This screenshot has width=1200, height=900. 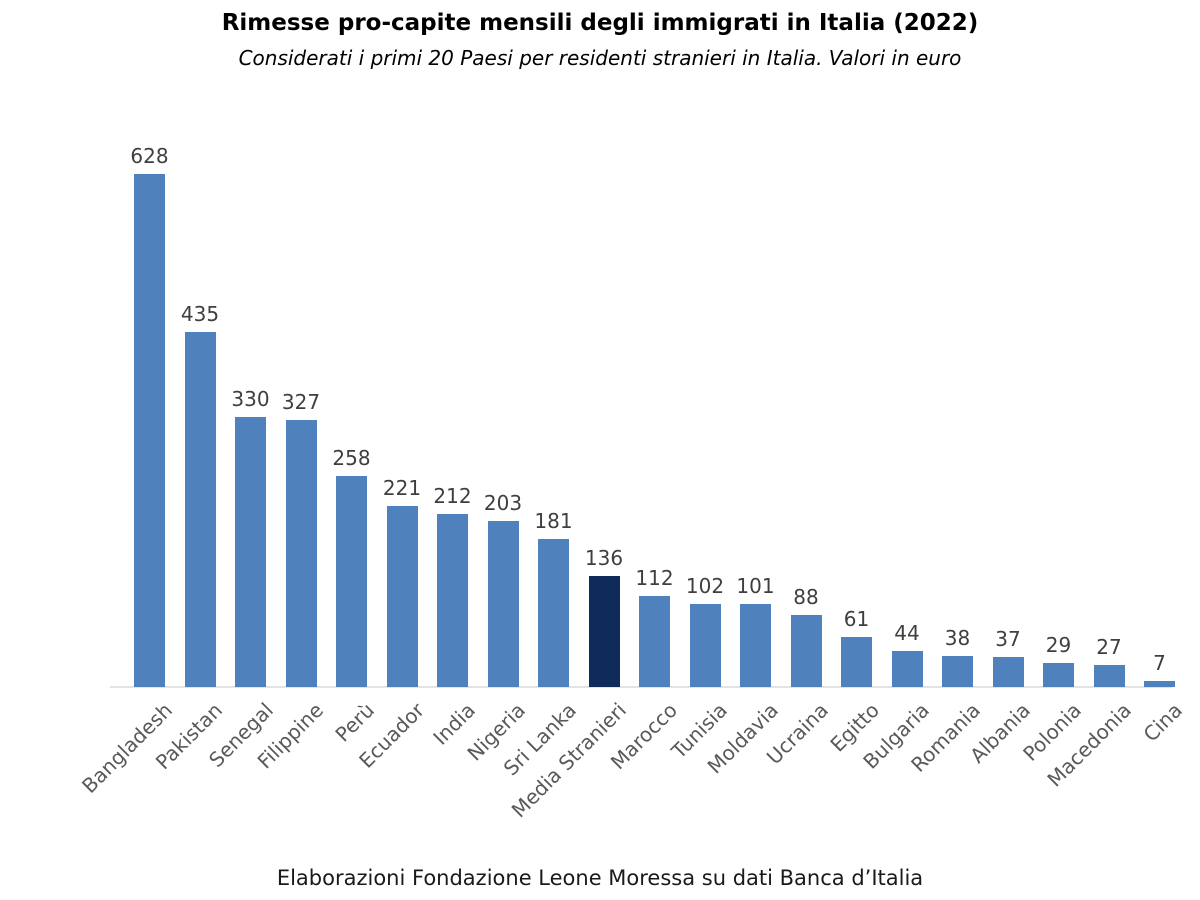 I want to click on bar-senegal, so click(x=250, y=552).